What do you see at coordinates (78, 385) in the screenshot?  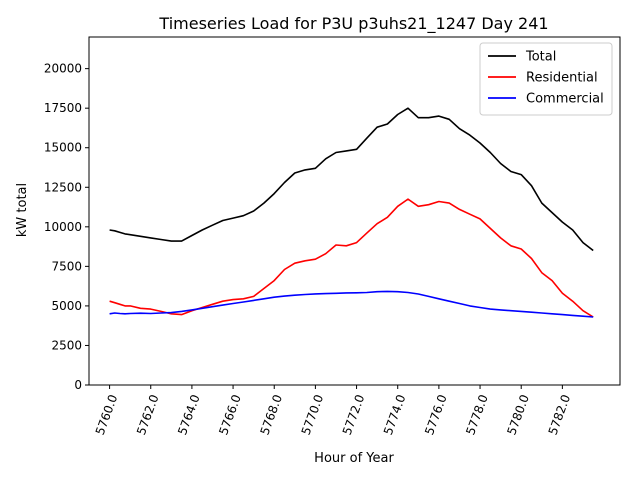 I see `y-tick-label: 0` at bounding box center [78, 385].